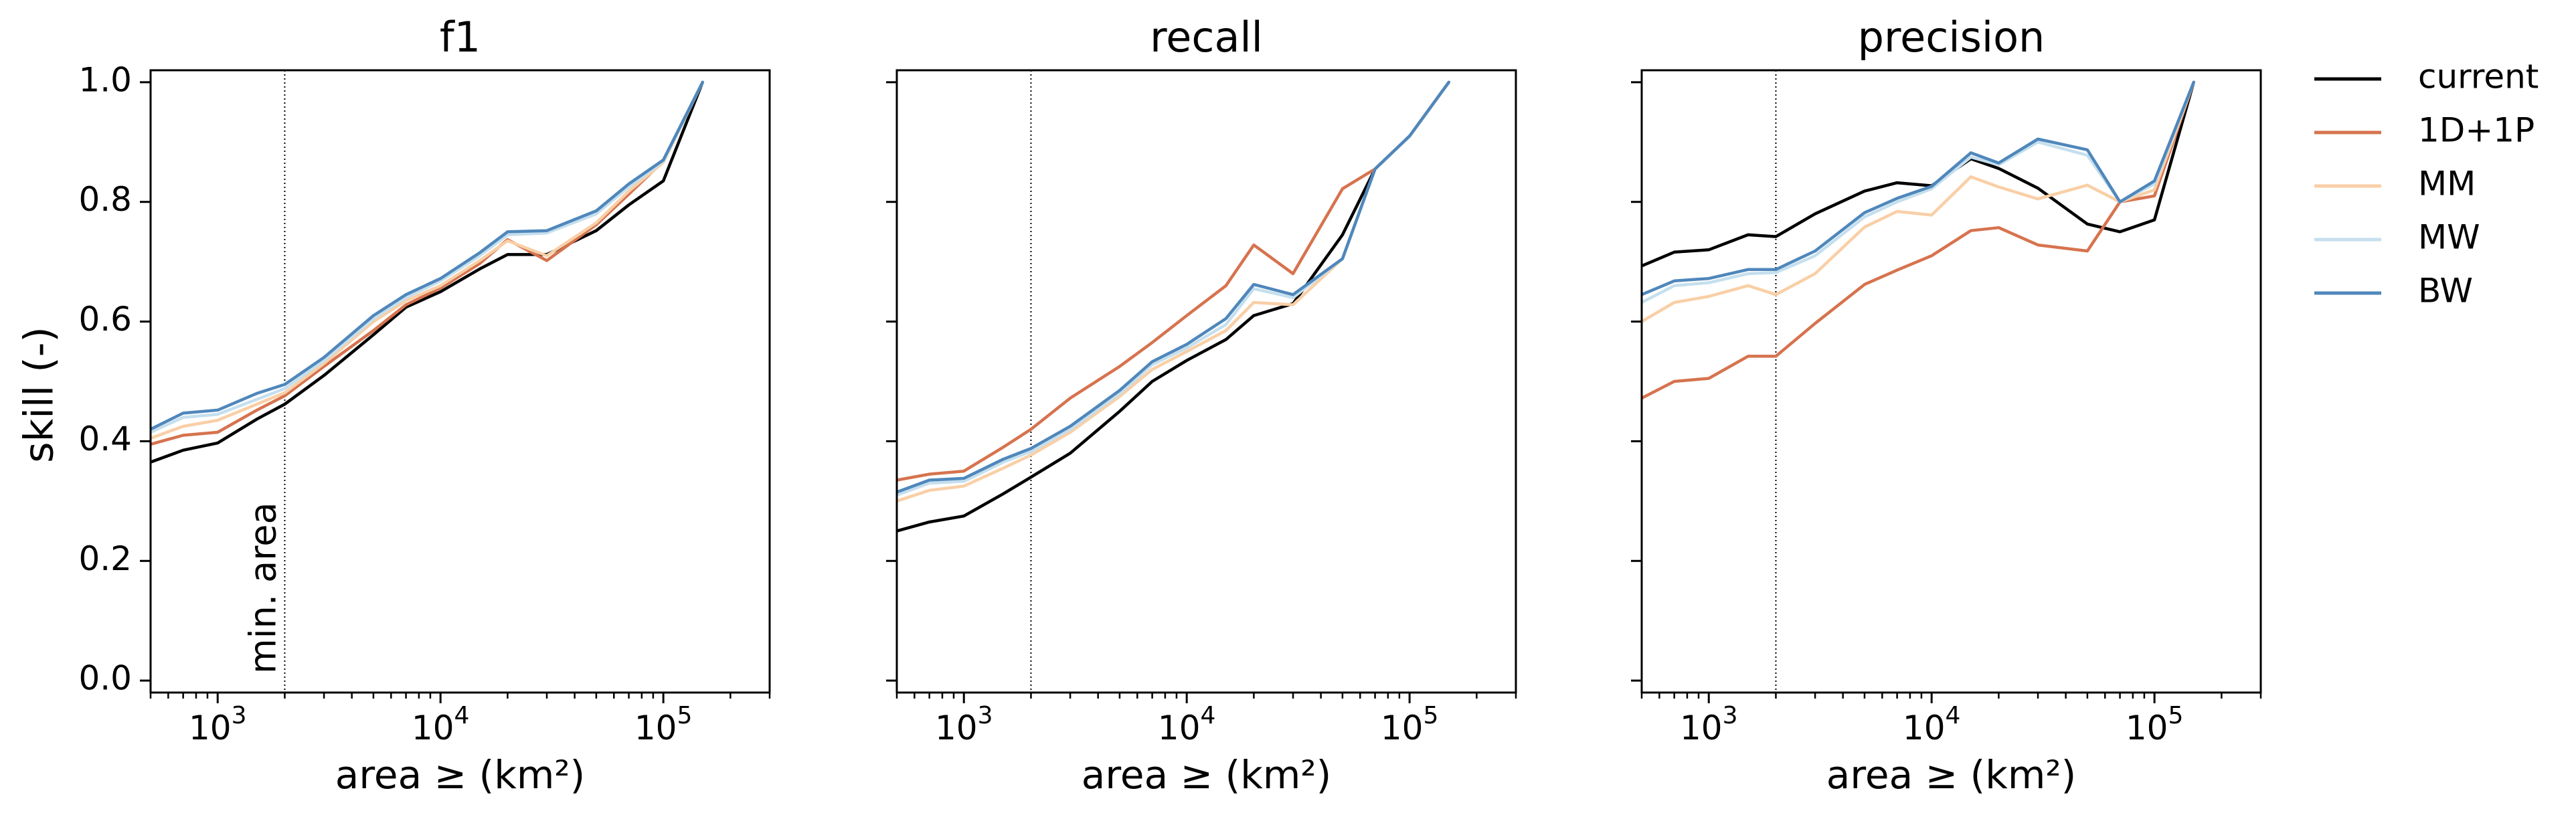  I want to click on y-tick-label: 0.6, so click(105, 319).